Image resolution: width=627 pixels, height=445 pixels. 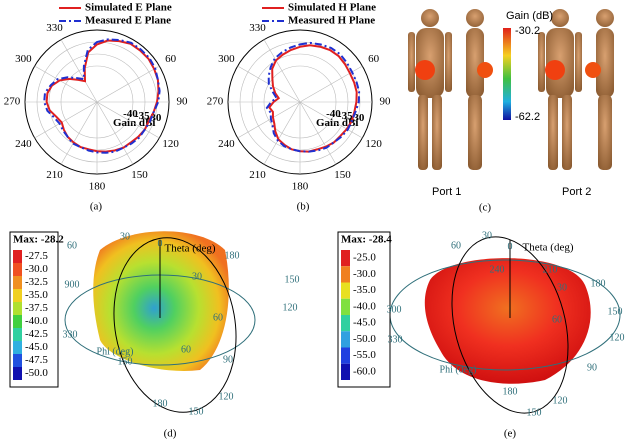 What do you see at coordinates (36, 256) in the screenshot?
I see `scale-label: -27.5` at bounding box center [36, 256].